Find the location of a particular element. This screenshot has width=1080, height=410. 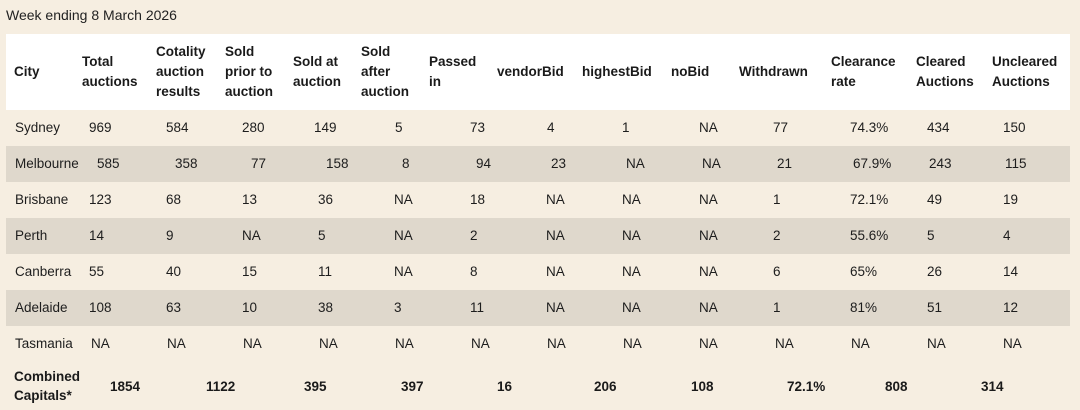

cell-city: Tasmania is located at coordinates (44, 343).